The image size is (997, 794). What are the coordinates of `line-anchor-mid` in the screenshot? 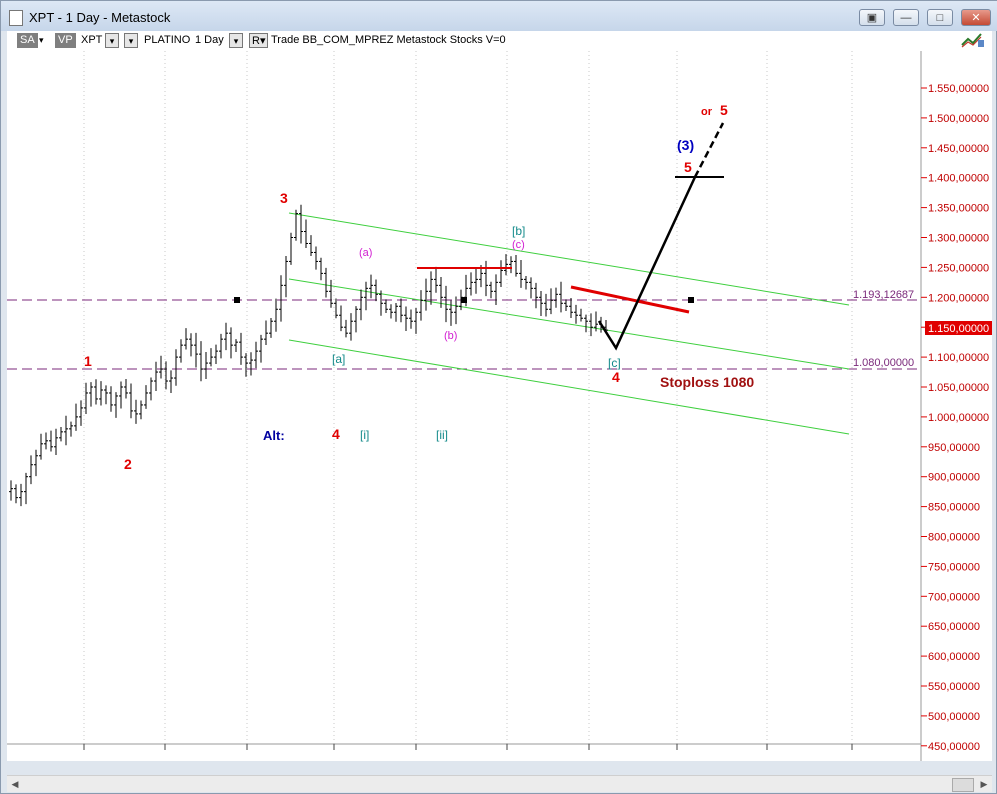 It's located at (464, 300).